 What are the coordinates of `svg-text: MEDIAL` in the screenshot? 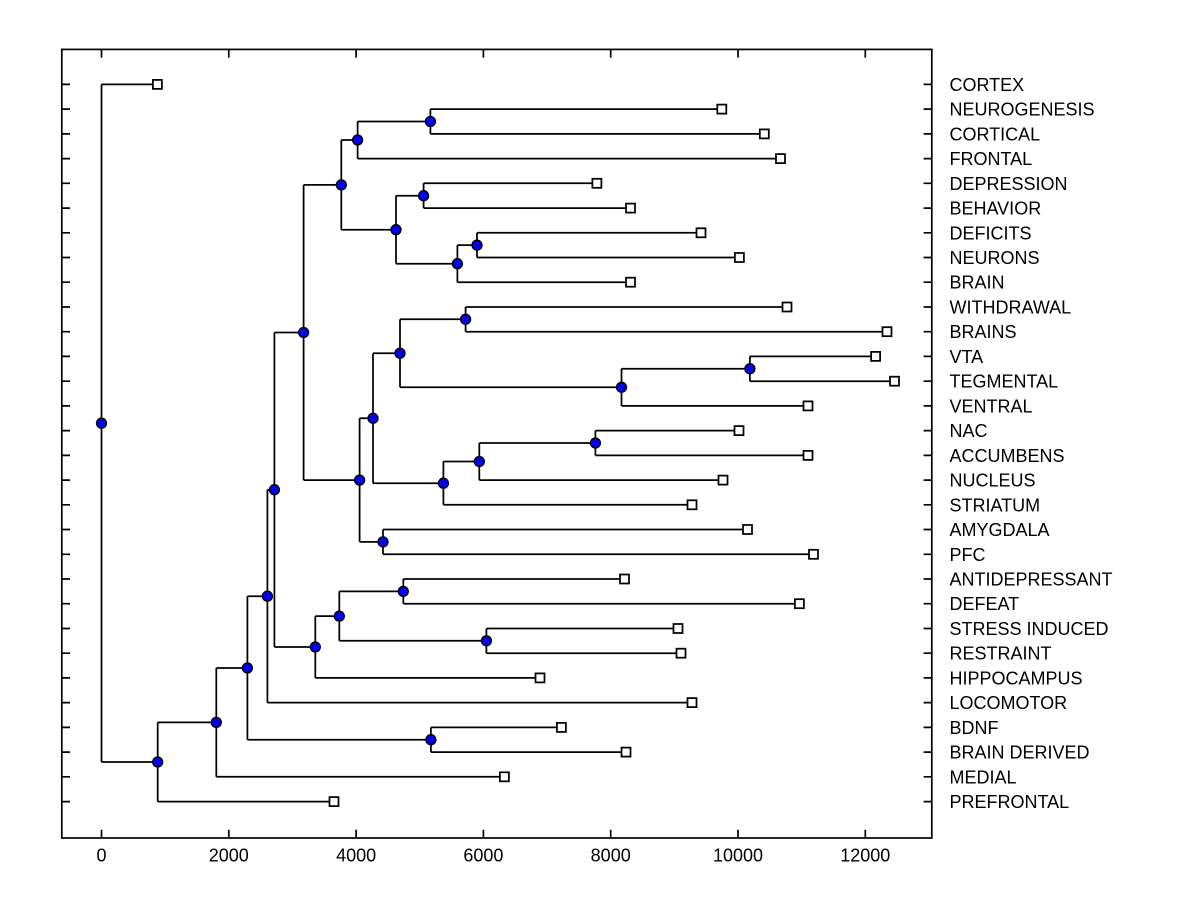 It's located at (983, 777).